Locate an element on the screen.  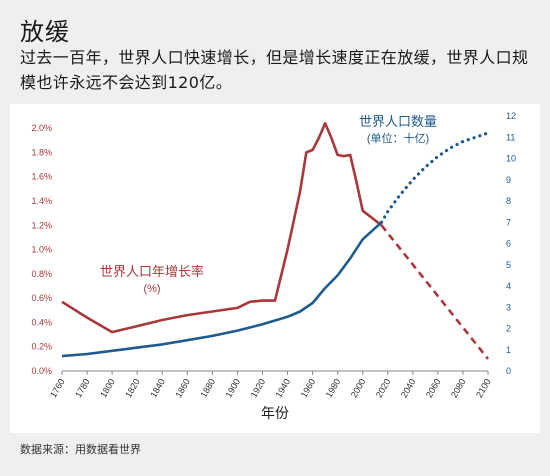
right-tick-label: 3 is located at coordinates (508, 307).